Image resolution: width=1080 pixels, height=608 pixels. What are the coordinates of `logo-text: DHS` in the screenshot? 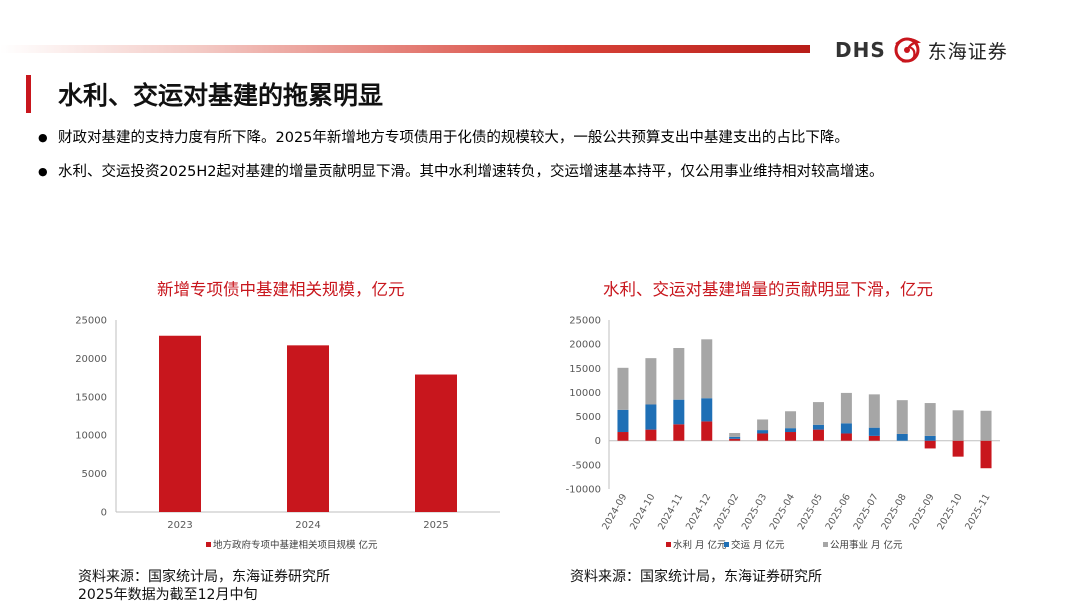 It's located at (860, 50).